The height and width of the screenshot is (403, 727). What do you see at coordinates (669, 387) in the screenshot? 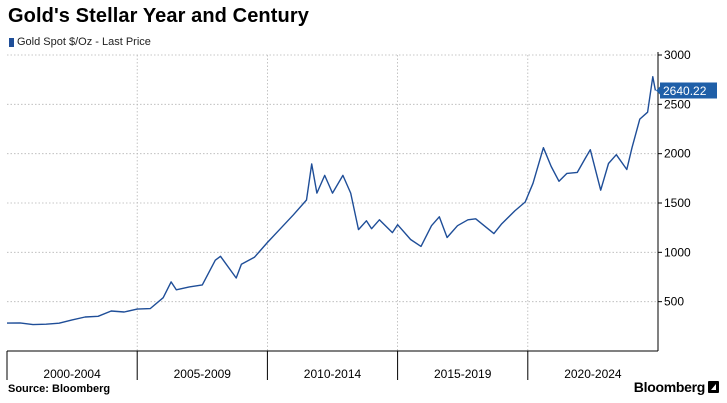
I see `brand-name: Bloomberg` at bounding box center [669, 387].